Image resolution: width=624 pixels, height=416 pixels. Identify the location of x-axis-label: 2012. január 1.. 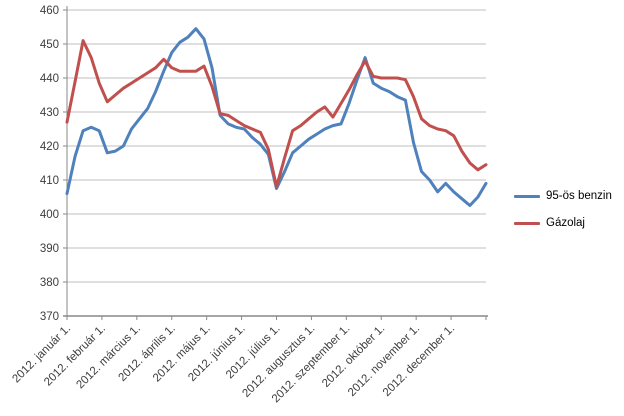
(41, 354).